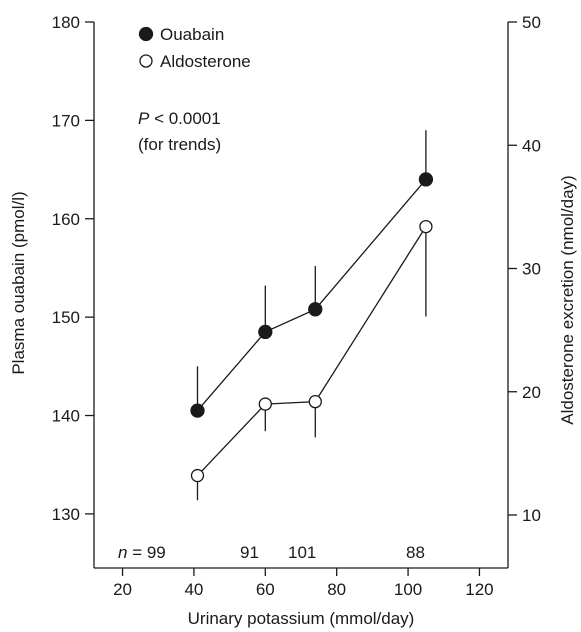 The image size is (581, 632). Describe the element at coordinates (415, 552) in the screenshot. I see `n-value-3: 88` at that location.